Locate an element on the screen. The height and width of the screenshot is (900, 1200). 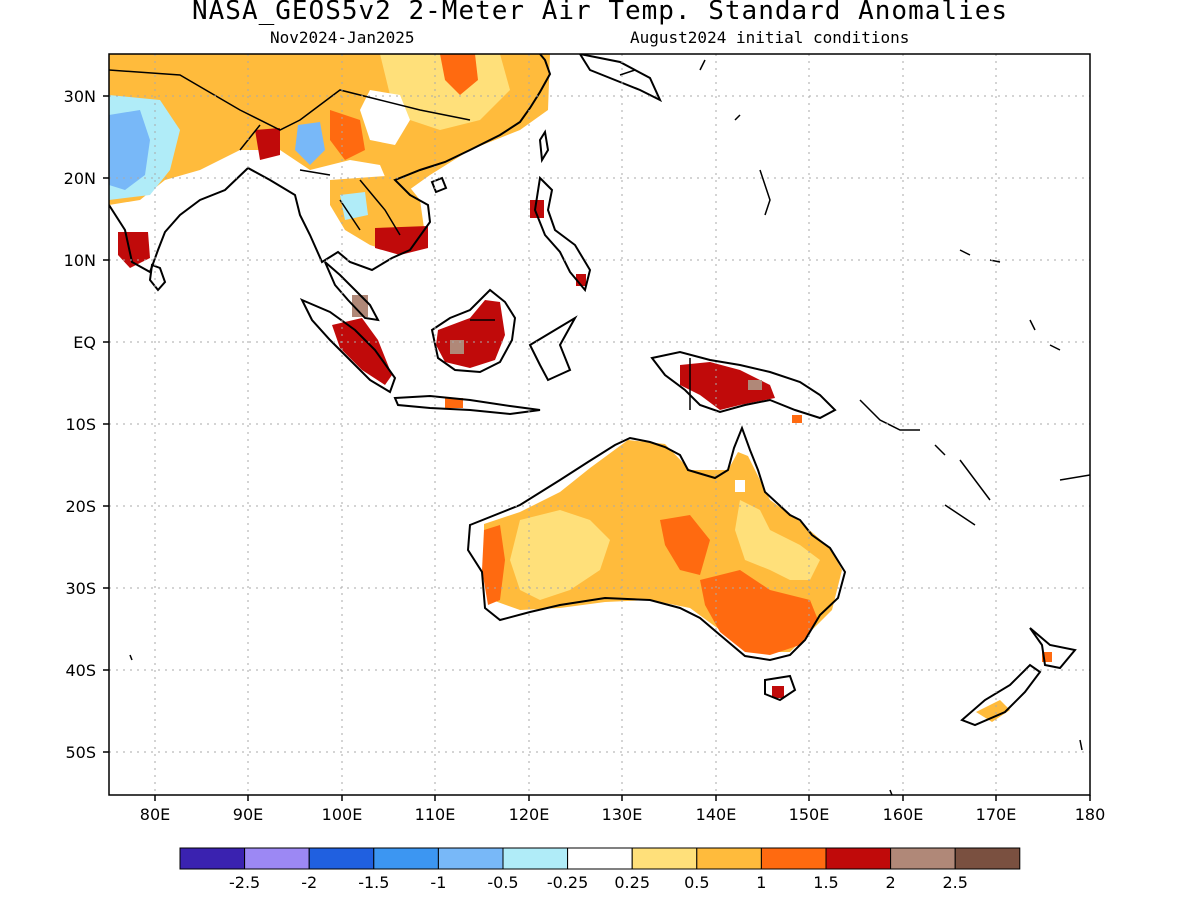
india-strong-warm-anomaly is located at coordinates (134, 250).